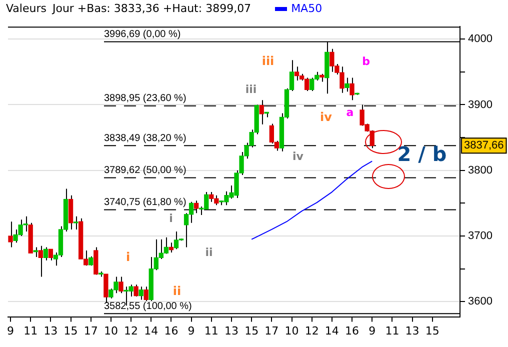  What do you see at coordinates (480, 104) in the screenshot?
I see `y-tick-label: 3900` at bounding box center [480, 104].